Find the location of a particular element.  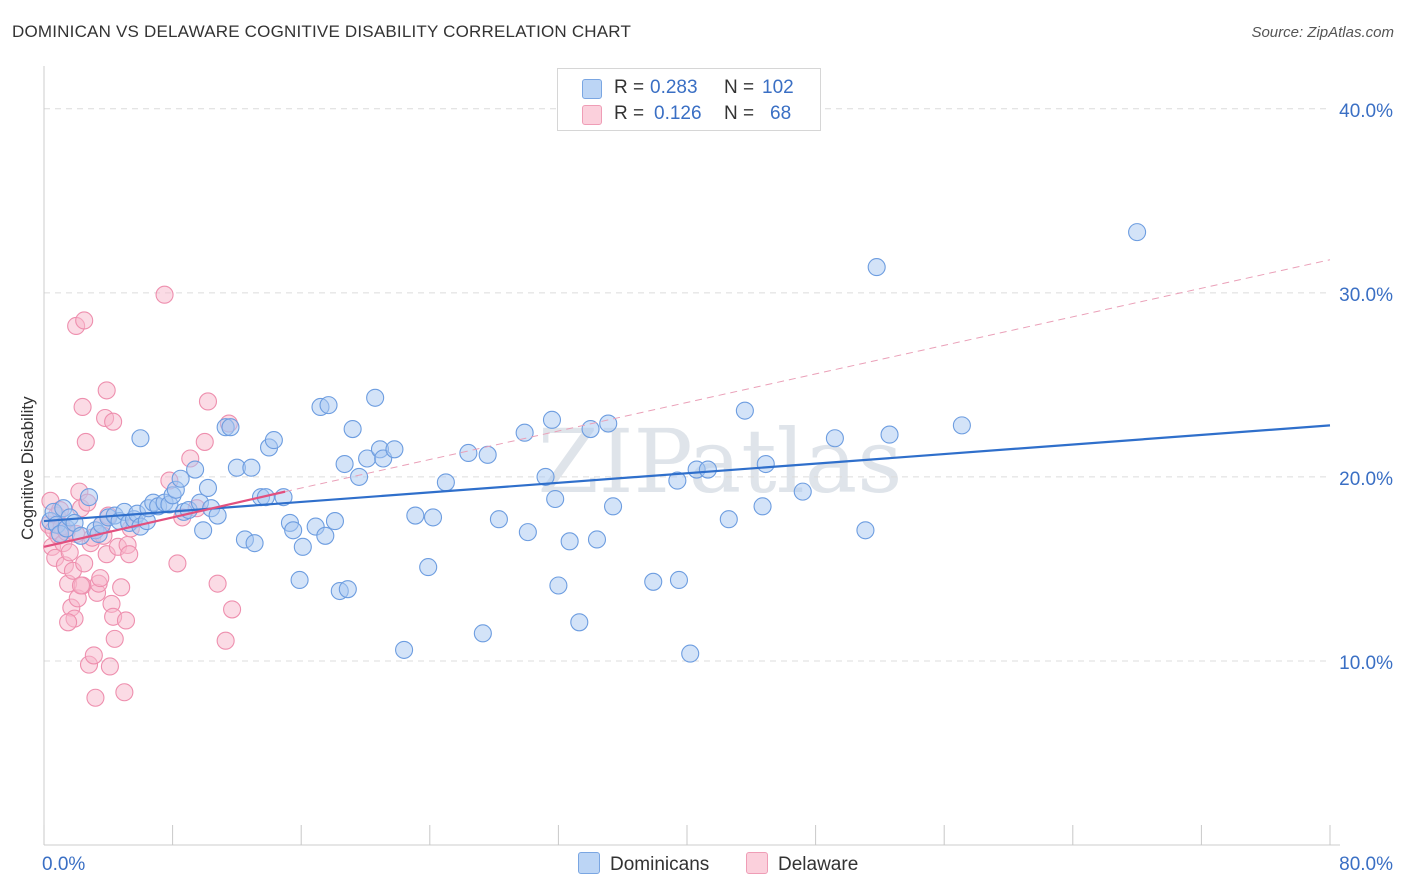

bottom-legend-delaware: Delaware is located at coordinates (802, 864).